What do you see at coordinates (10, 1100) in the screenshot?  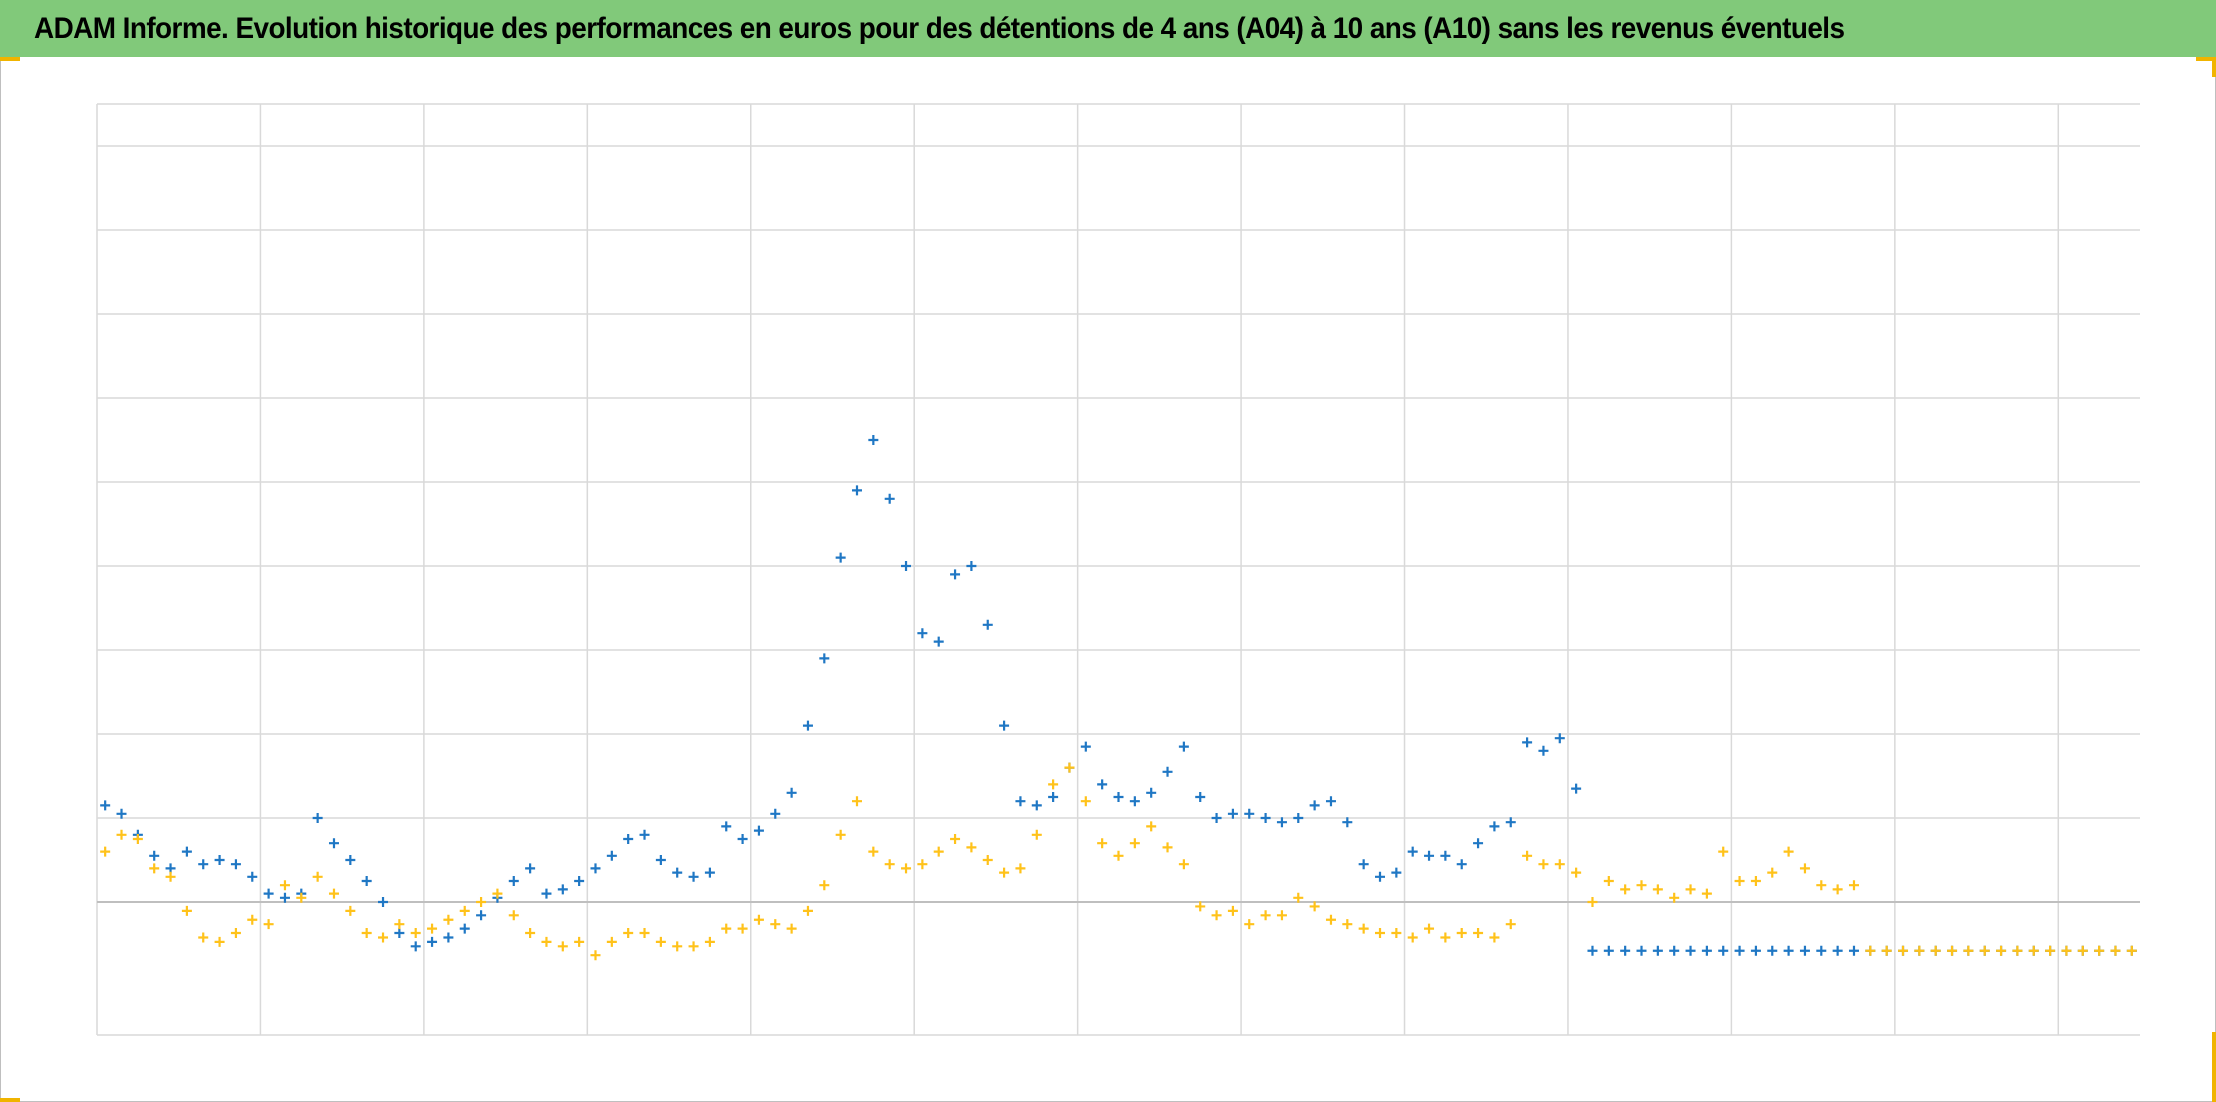 I see `resize-handle-bottom-left` at bounding box center [10, 1100].